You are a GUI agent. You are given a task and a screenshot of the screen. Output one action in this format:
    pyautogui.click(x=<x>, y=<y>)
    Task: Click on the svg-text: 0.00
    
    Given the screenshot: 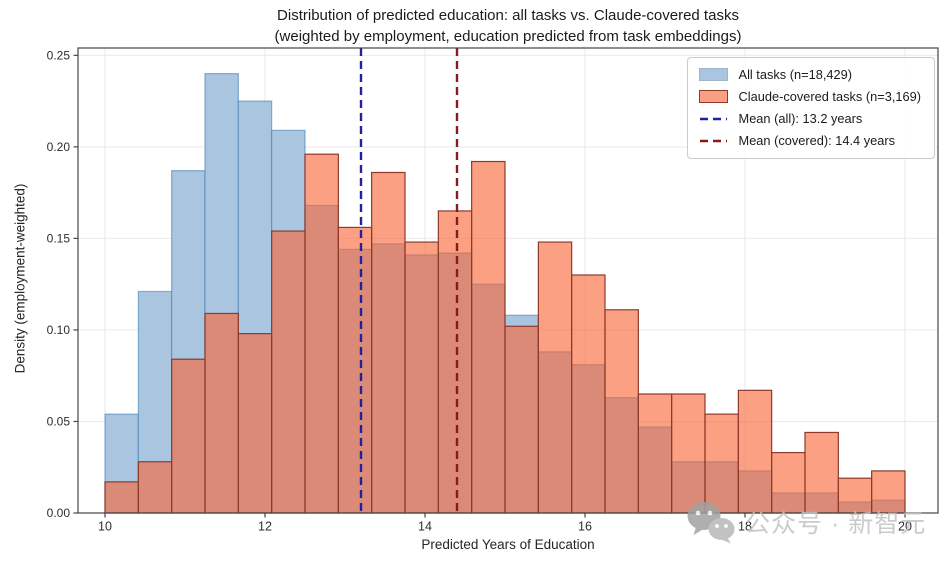 What is the action you would take?
    pyautogui.click(x=59, y=513)
    